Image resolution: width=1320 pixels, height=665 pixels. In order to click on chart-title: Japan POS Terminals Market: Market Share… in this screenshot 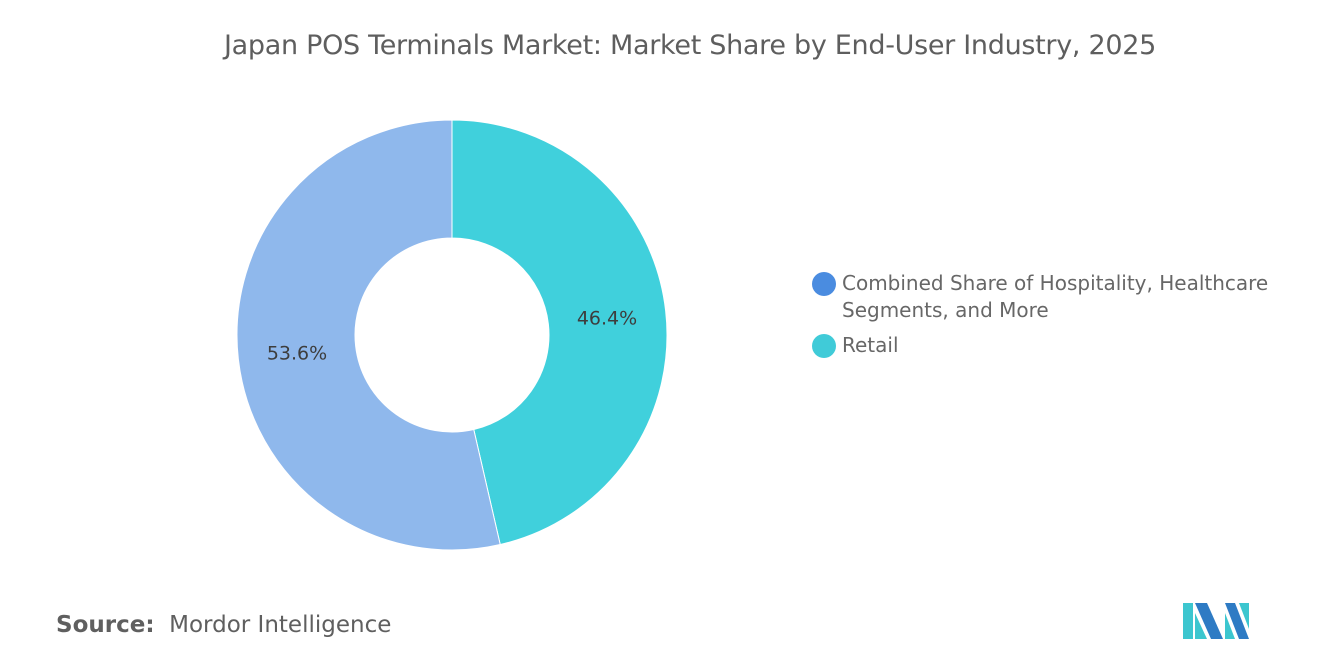, I will do `click(690, 45)`.